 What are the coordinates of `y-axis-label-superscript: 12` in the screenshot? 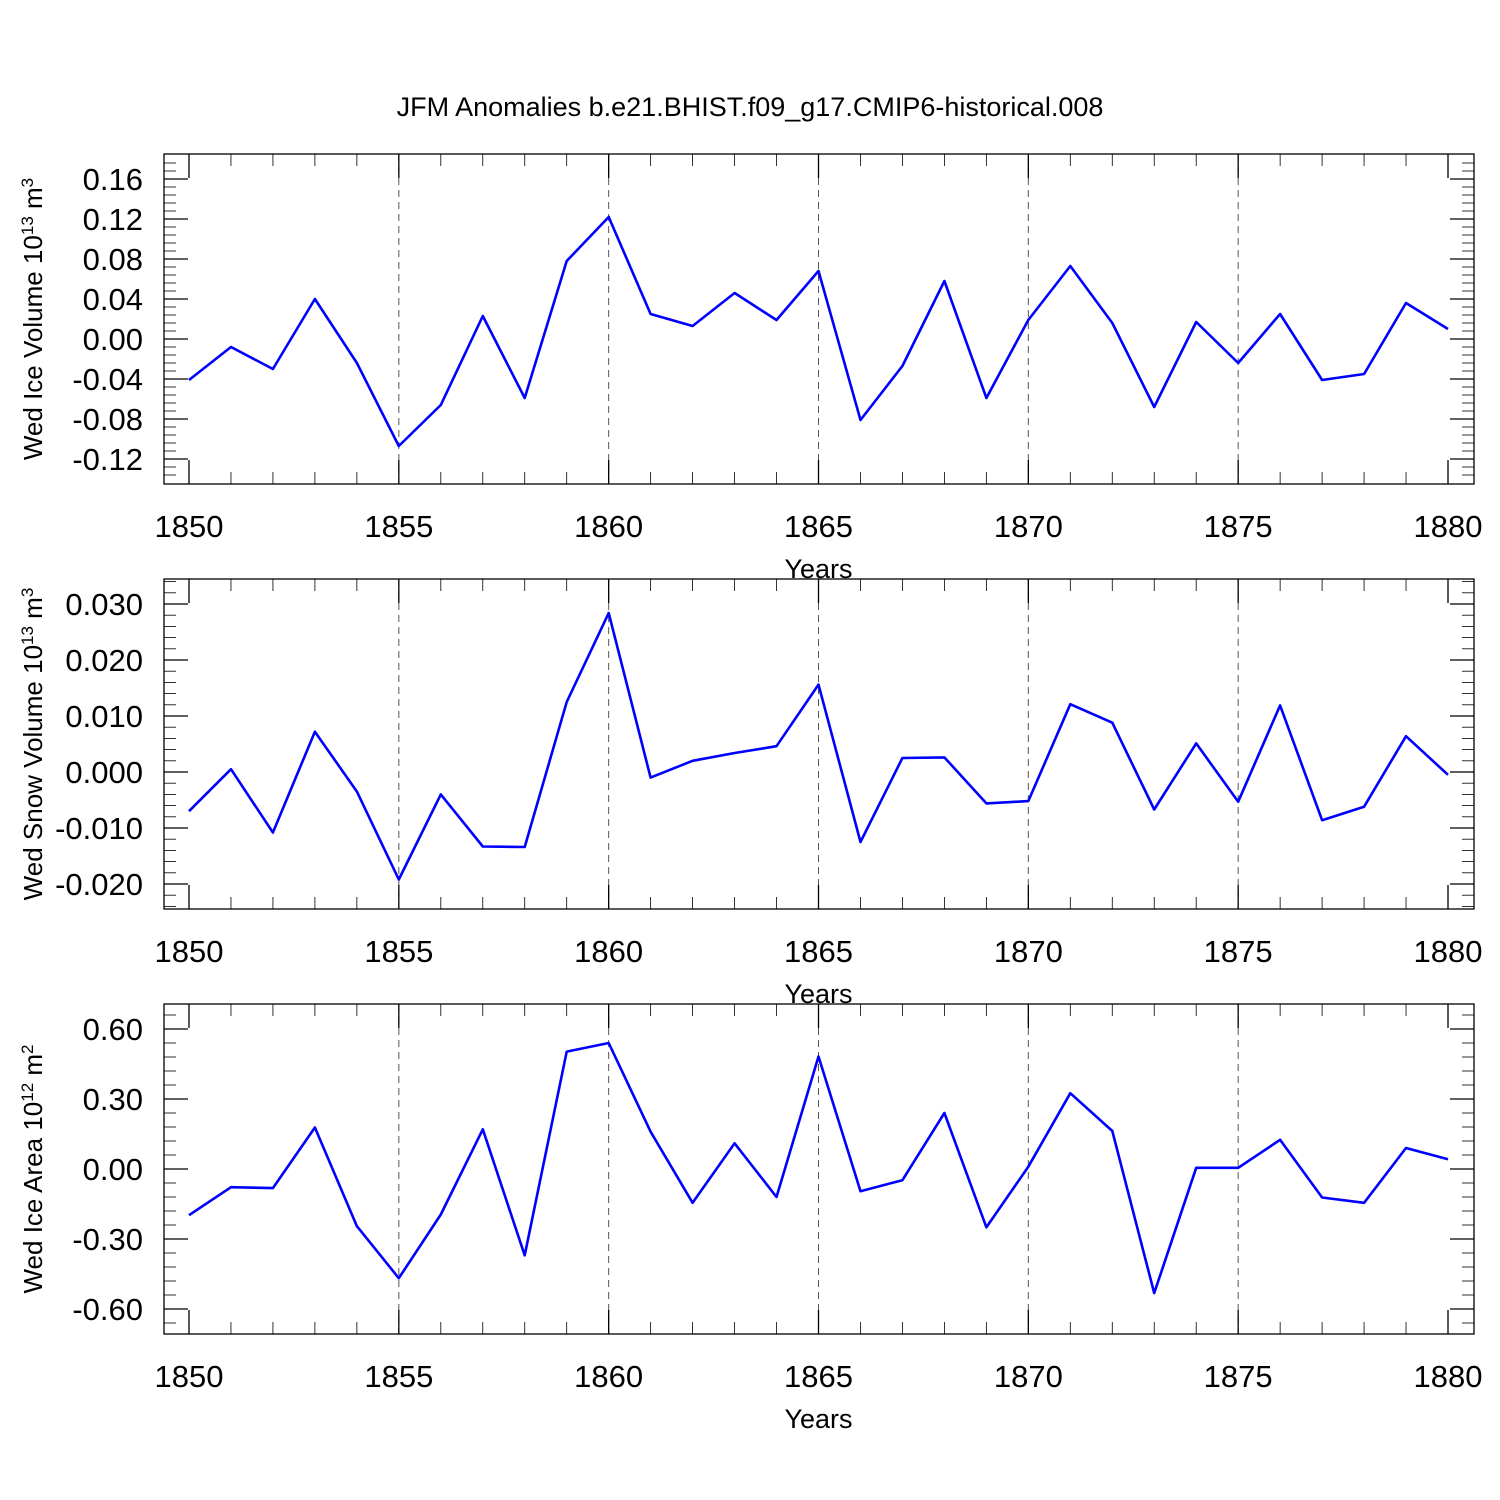 It's located at (27, 1092).